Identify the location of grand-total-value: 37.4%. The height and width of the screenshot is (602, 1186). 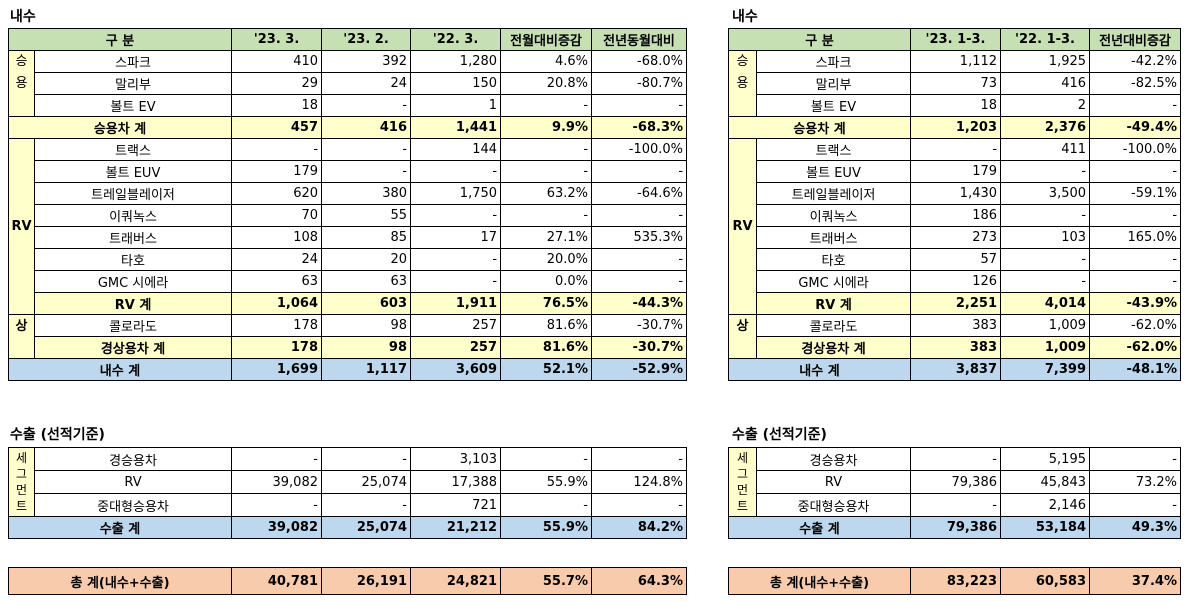
(1135, 581).